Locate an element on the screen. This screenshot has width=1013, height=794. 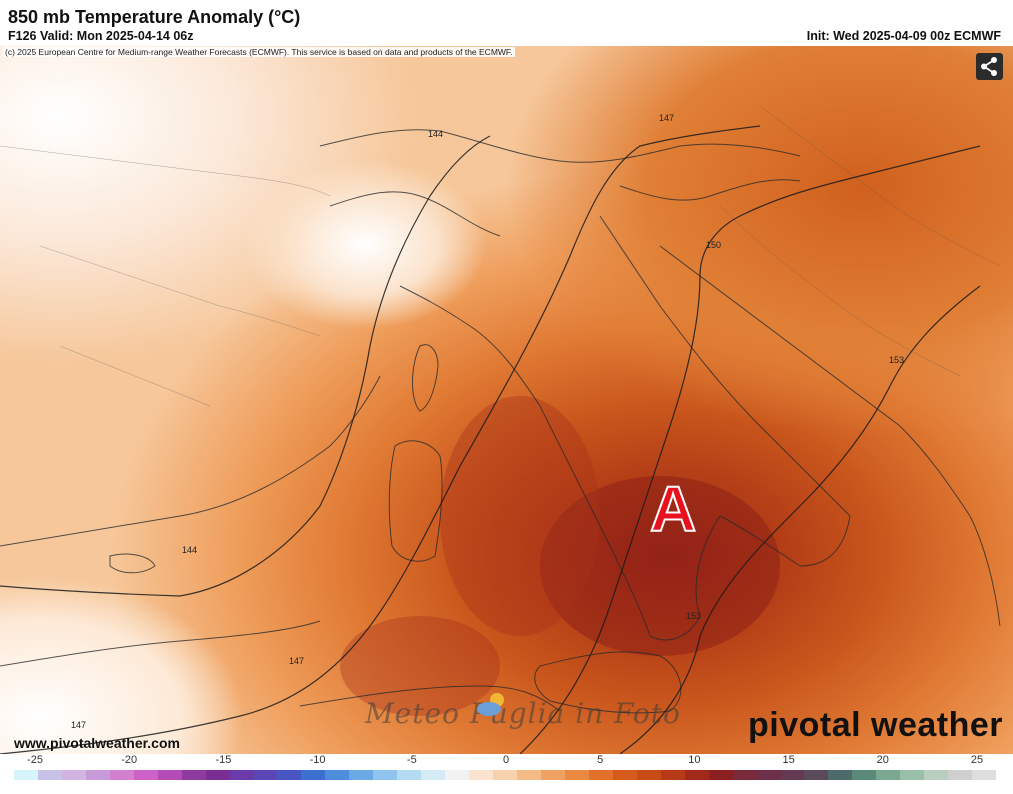
colorbar-tick-label: 15 is located at coordinates (788, 760).